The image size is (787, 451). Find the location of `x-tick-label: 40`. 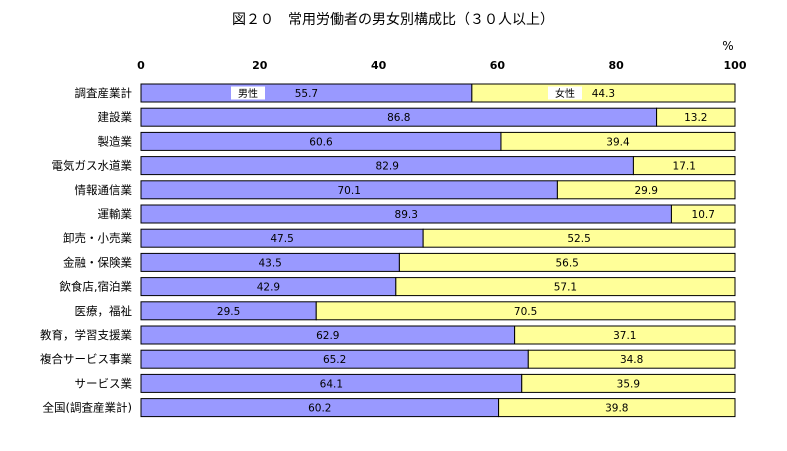

x-tick-label: 40 is located at coordinates (379, 65).